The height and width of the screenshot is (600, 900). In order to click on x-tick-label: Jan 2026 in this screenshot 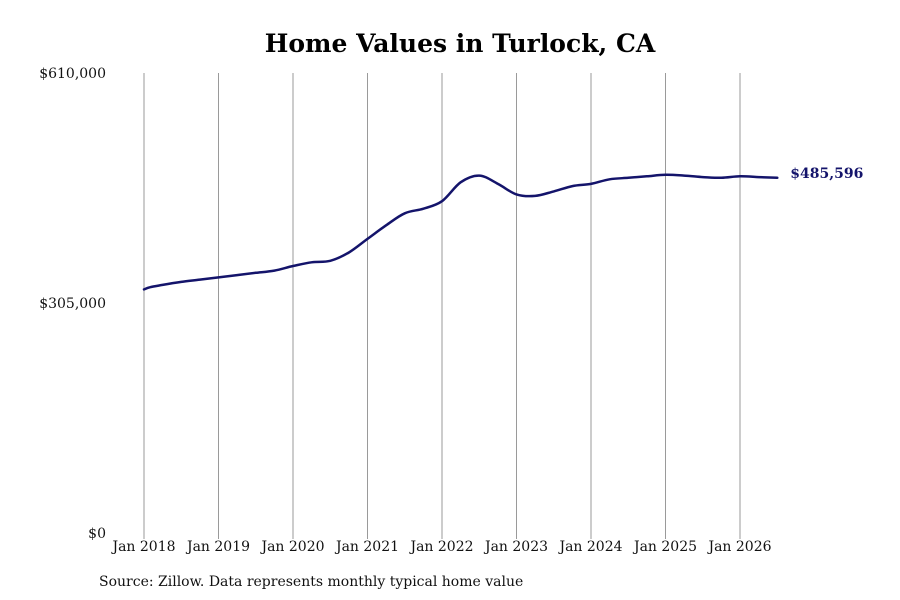, I will do `click(738, 547)`.